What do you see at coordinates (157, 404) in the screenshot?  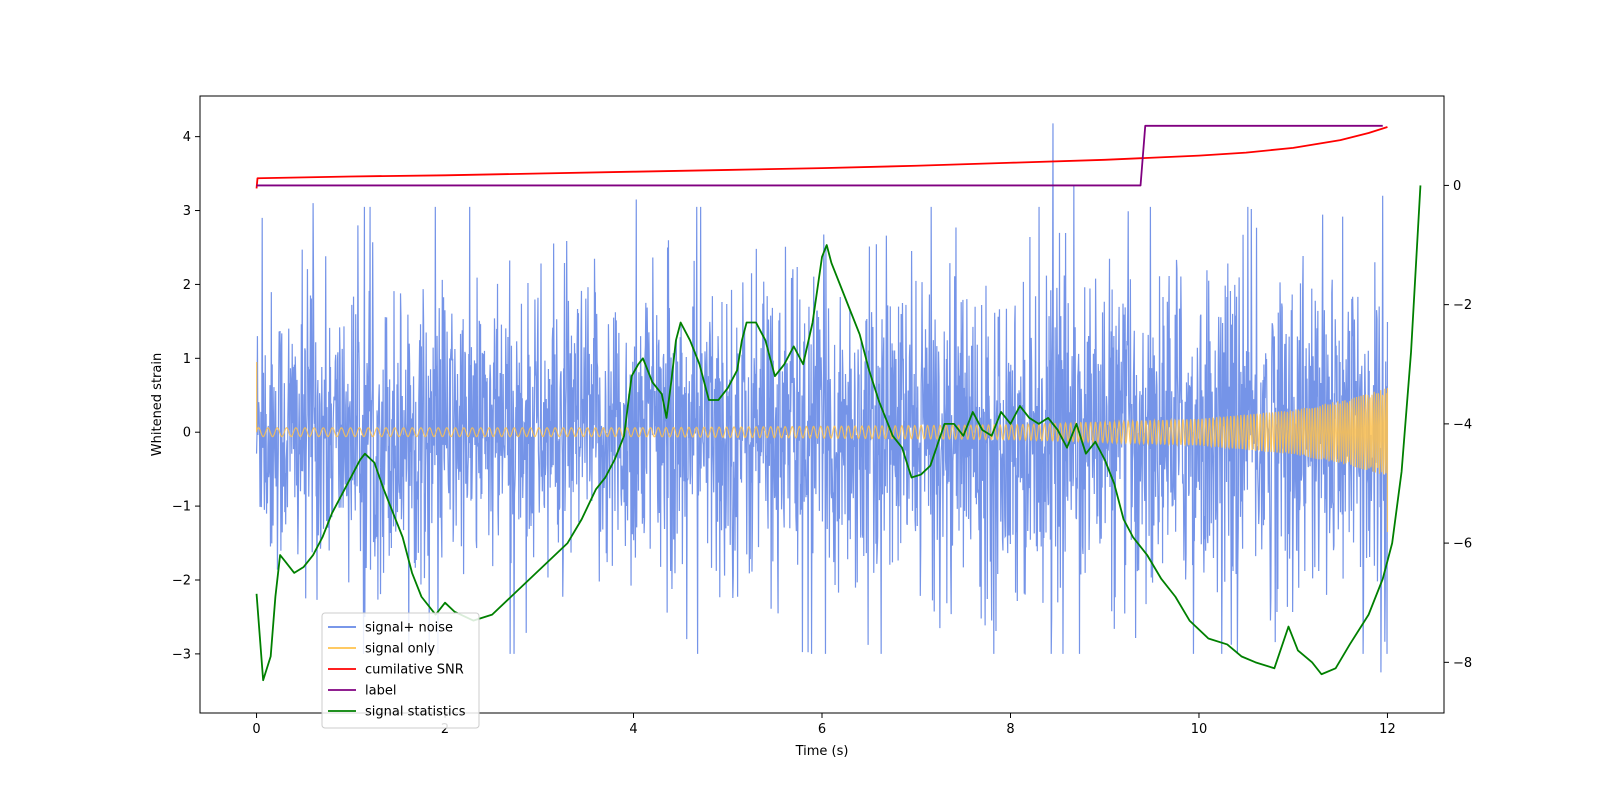 I see `y-axis-label: Whitened strain` at bounding box center [157, 404].